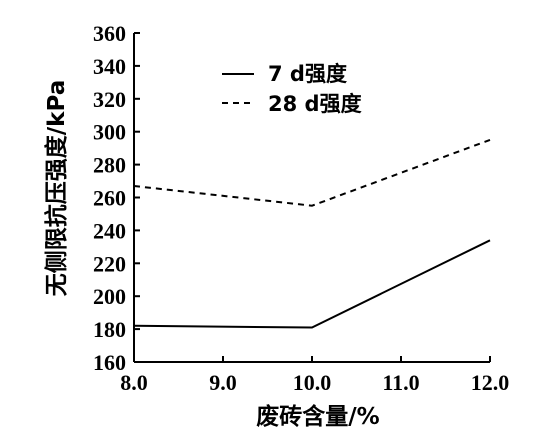  What do you see at coordinates (490, 382) in the screenshot?
I see `x-tick-label: 12.0` at bounding box center [490, 382].